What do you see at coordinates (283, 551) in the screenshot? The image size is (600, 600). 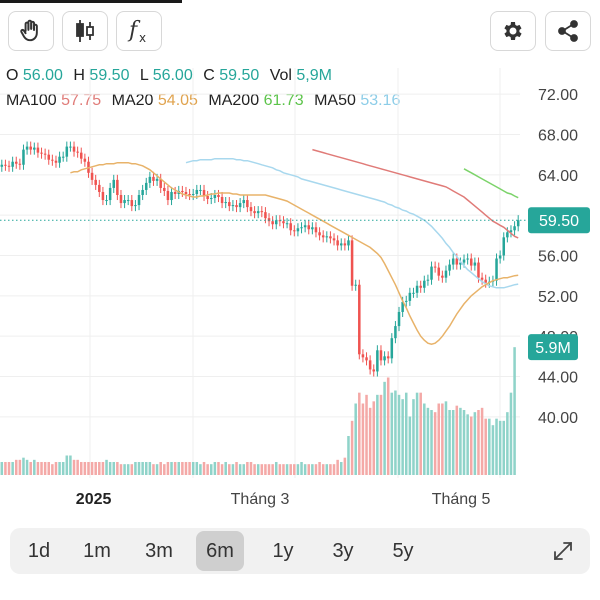 I see `timeframe-1y: 1y` at bounding box center [283, 551].